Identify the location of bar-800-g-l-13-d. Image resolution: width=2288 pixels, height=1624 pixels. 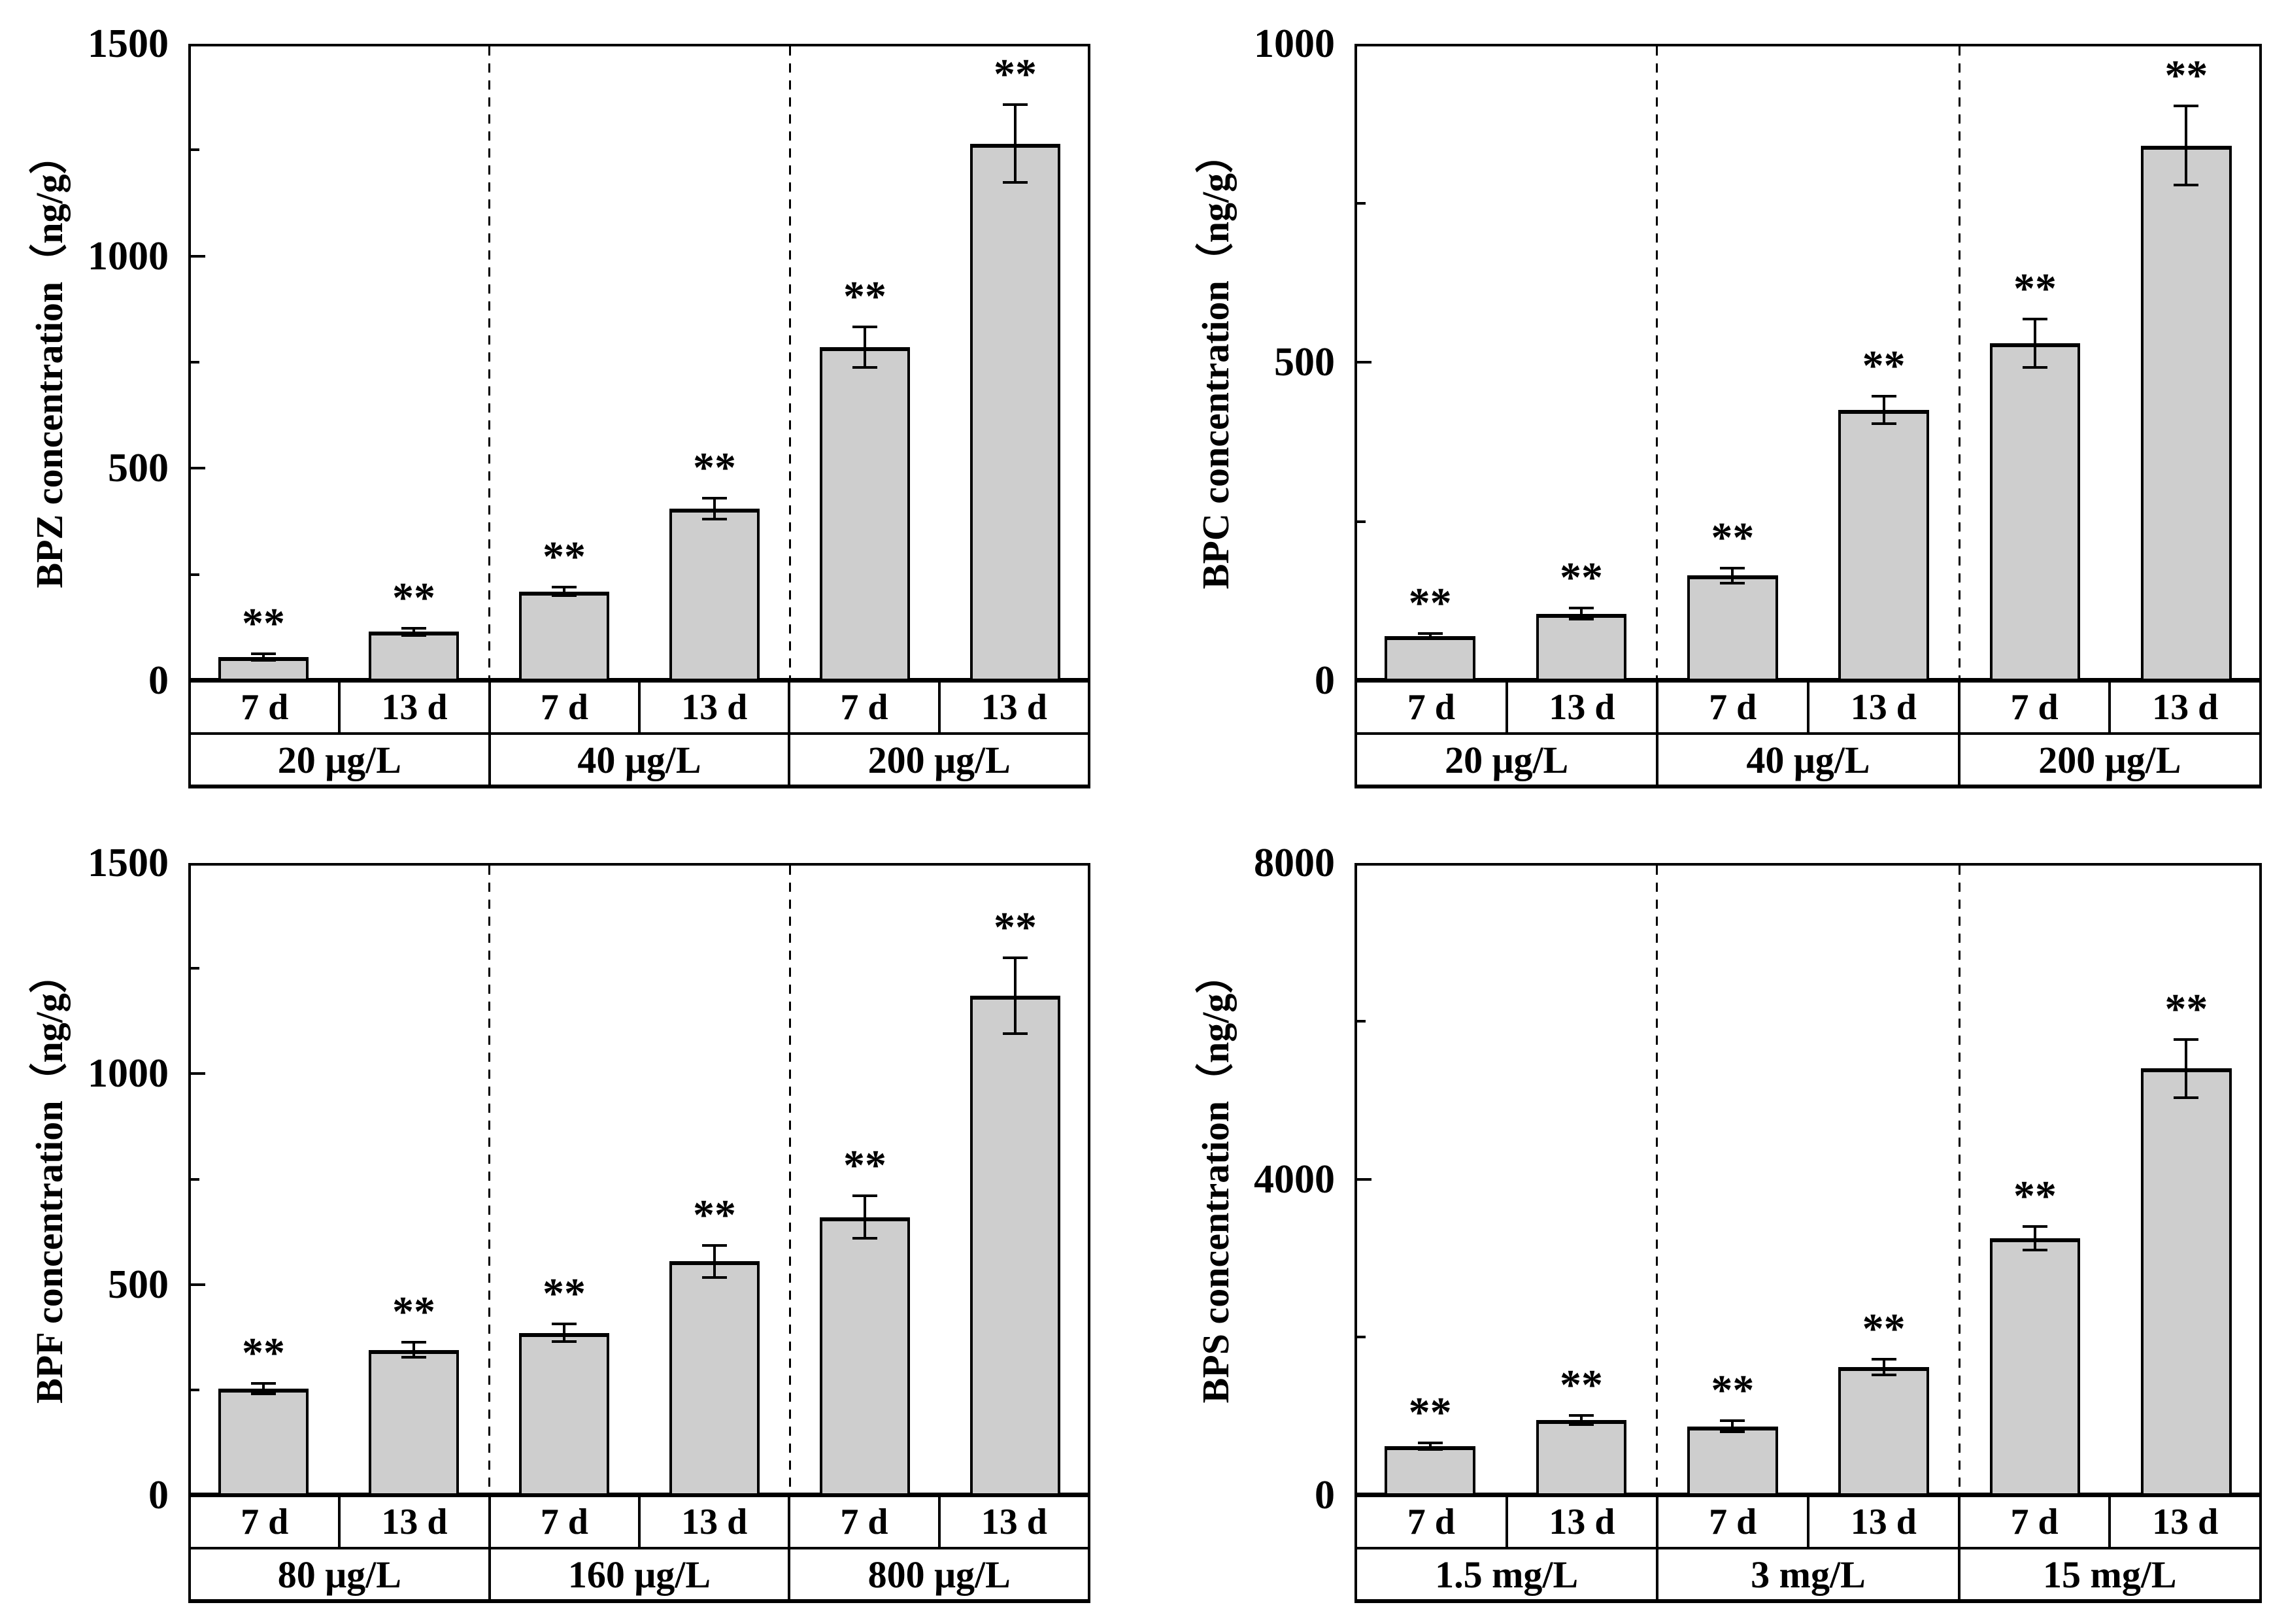
(1015, 1245).